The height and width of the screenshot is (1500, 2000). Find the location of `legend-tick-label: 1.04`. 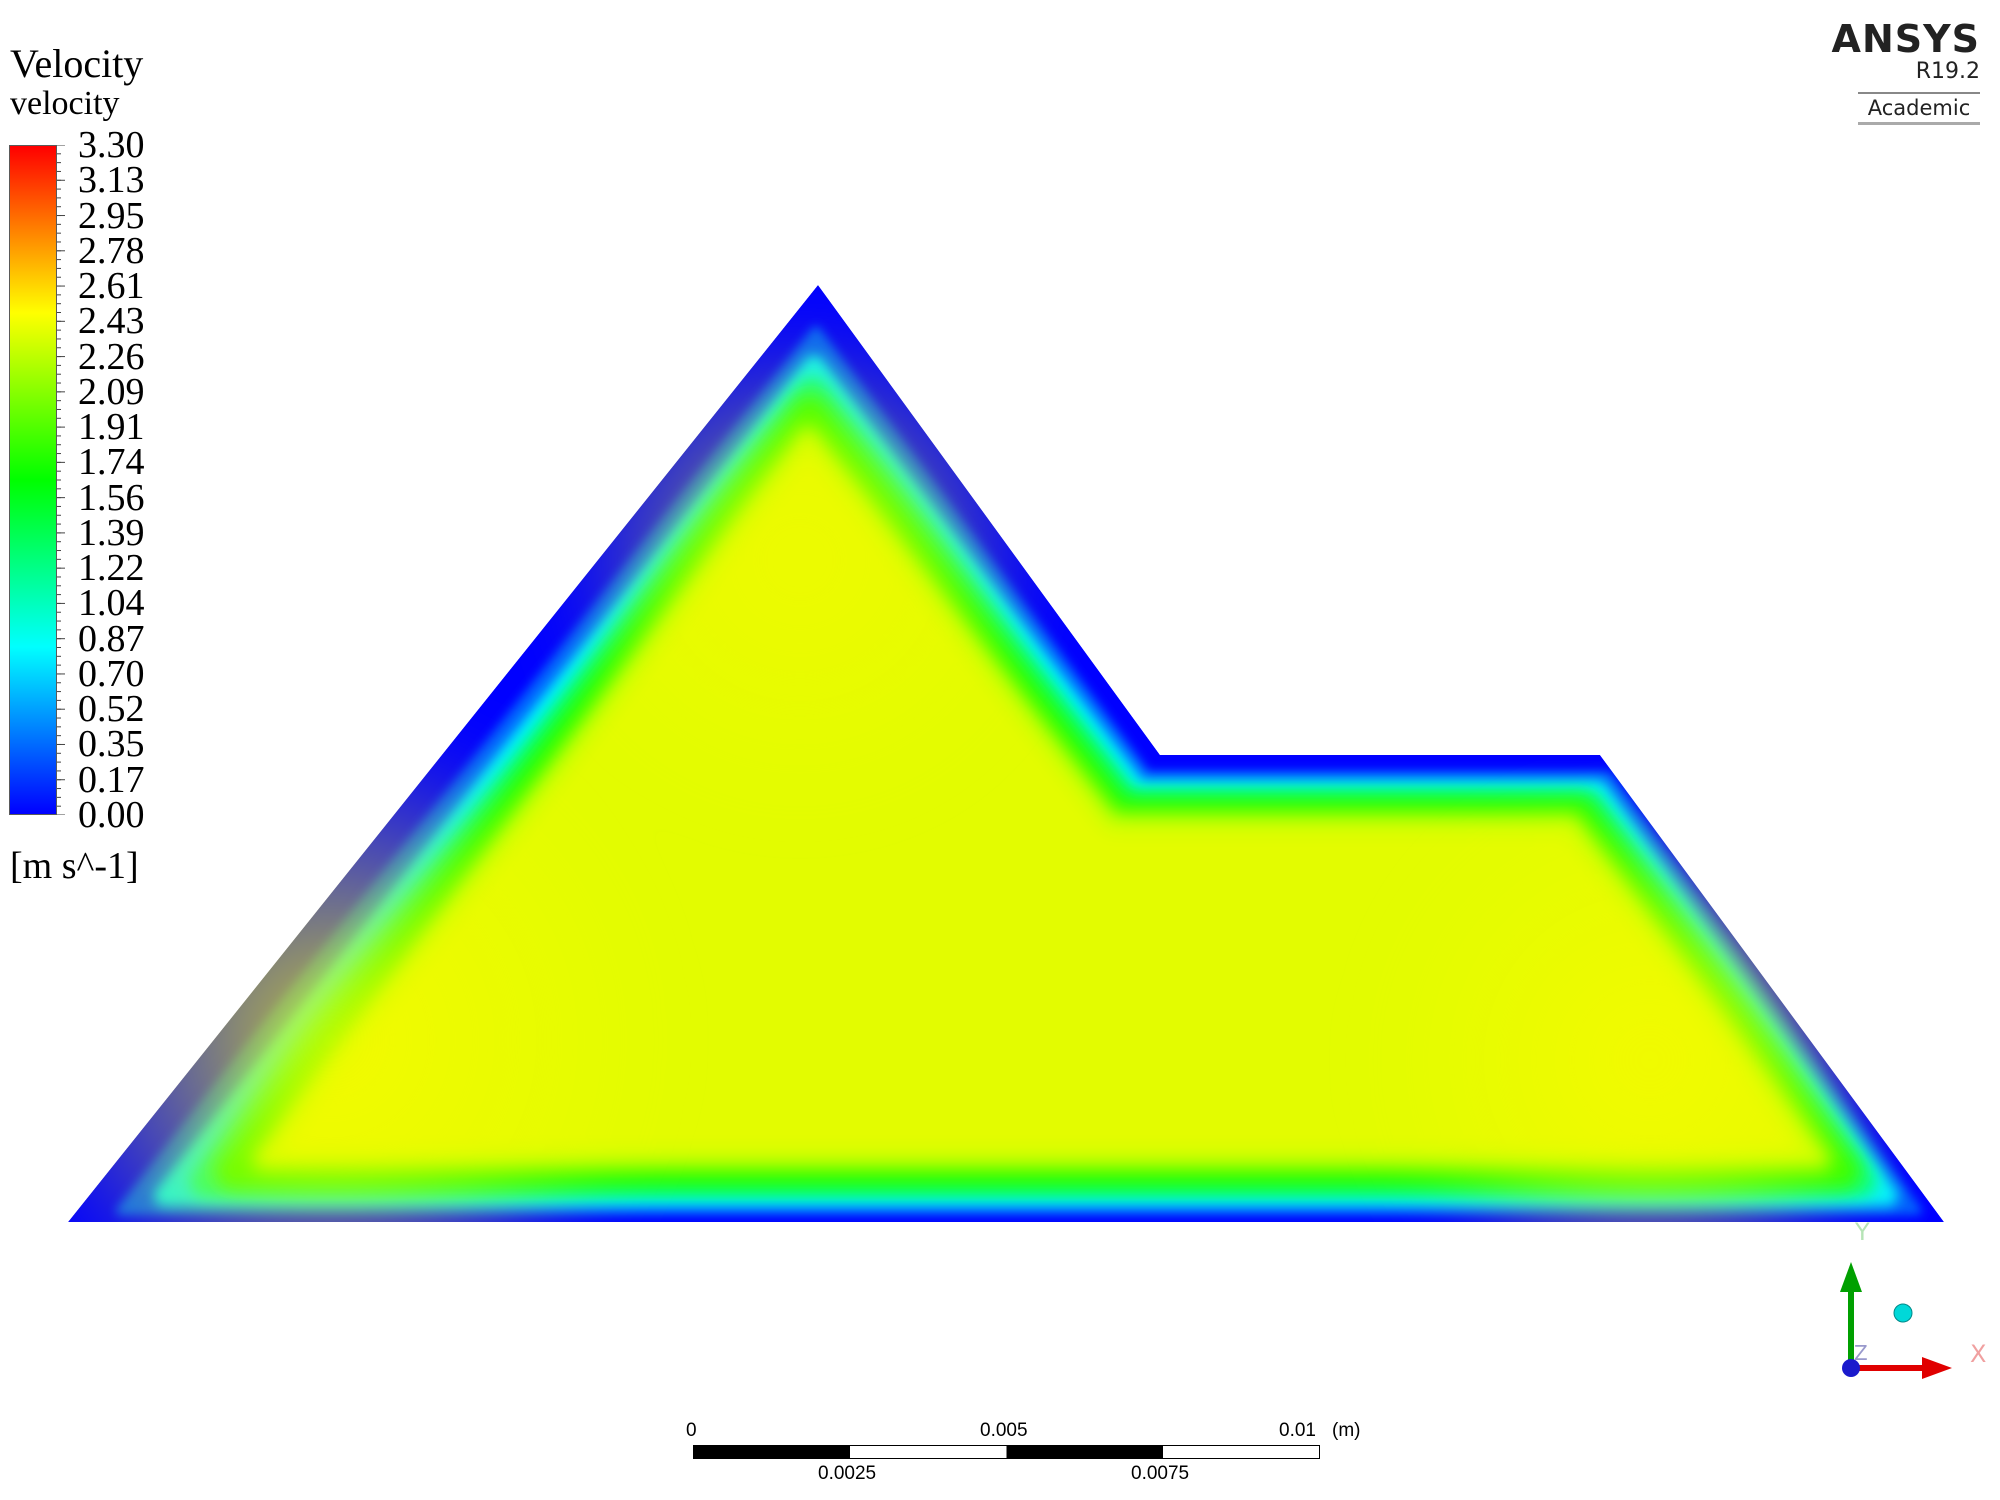

legend-tick-label: 1.04 is located at coordinates (111, 603).